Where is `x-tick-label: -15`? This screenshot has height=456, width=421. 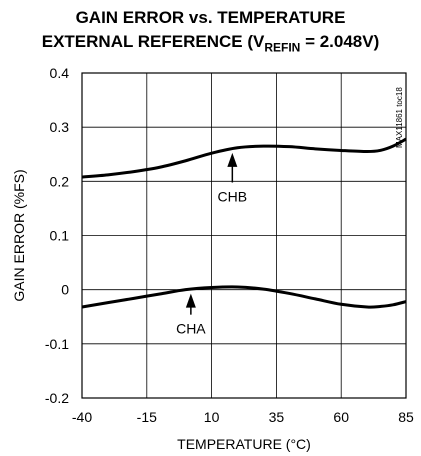
x-tick-label: -15 is located at coordinates (147, 417).